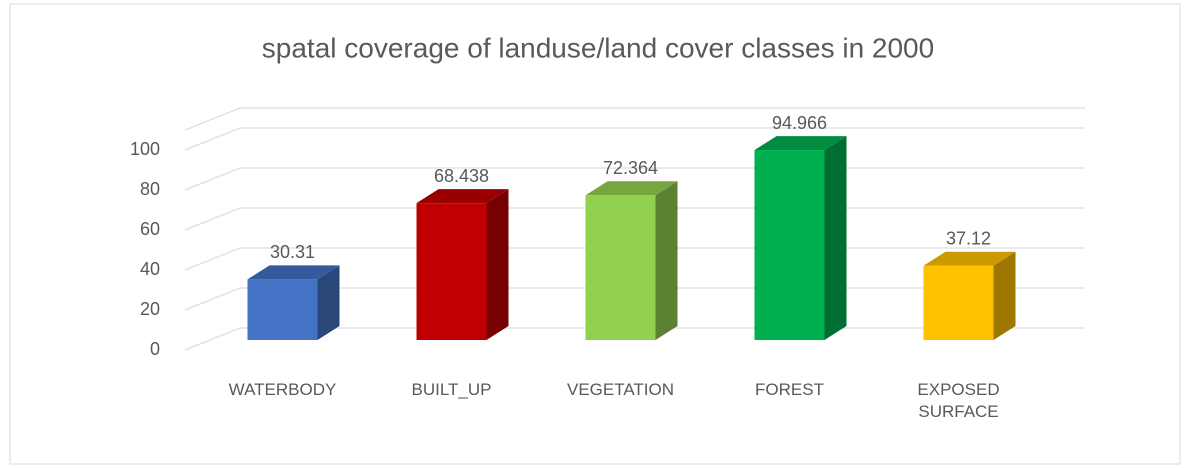 This screenshot has height=468, width=1191. Describe the element at coordinates (282, 389) in the screenshot. I see `x-tick-label: WATERBODY` at that location.